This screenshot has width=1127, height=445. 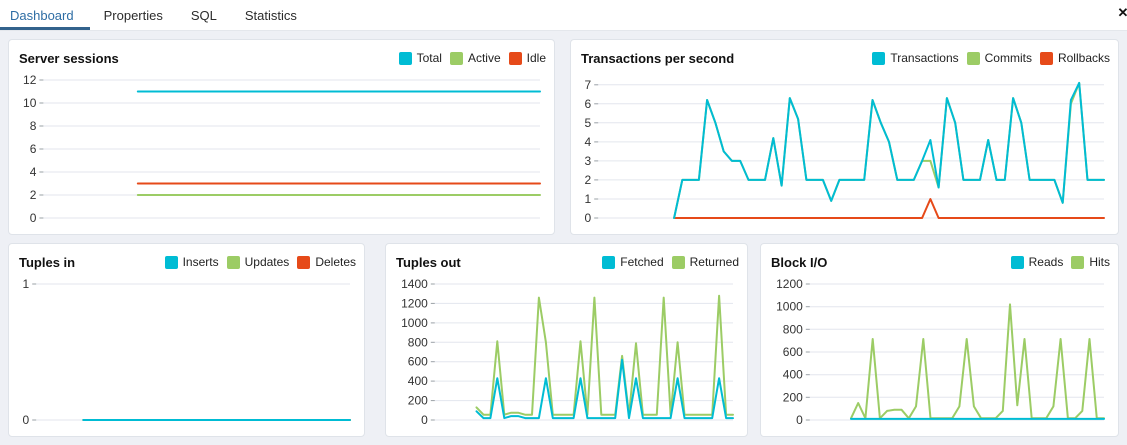 I want to click on legend-item: Total, so click(x=420, y=58).